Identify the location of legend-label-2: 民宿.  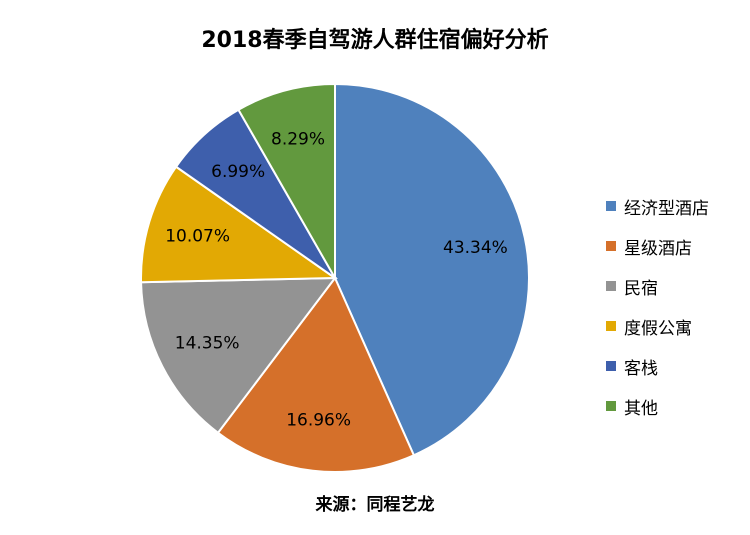
(641, 288).